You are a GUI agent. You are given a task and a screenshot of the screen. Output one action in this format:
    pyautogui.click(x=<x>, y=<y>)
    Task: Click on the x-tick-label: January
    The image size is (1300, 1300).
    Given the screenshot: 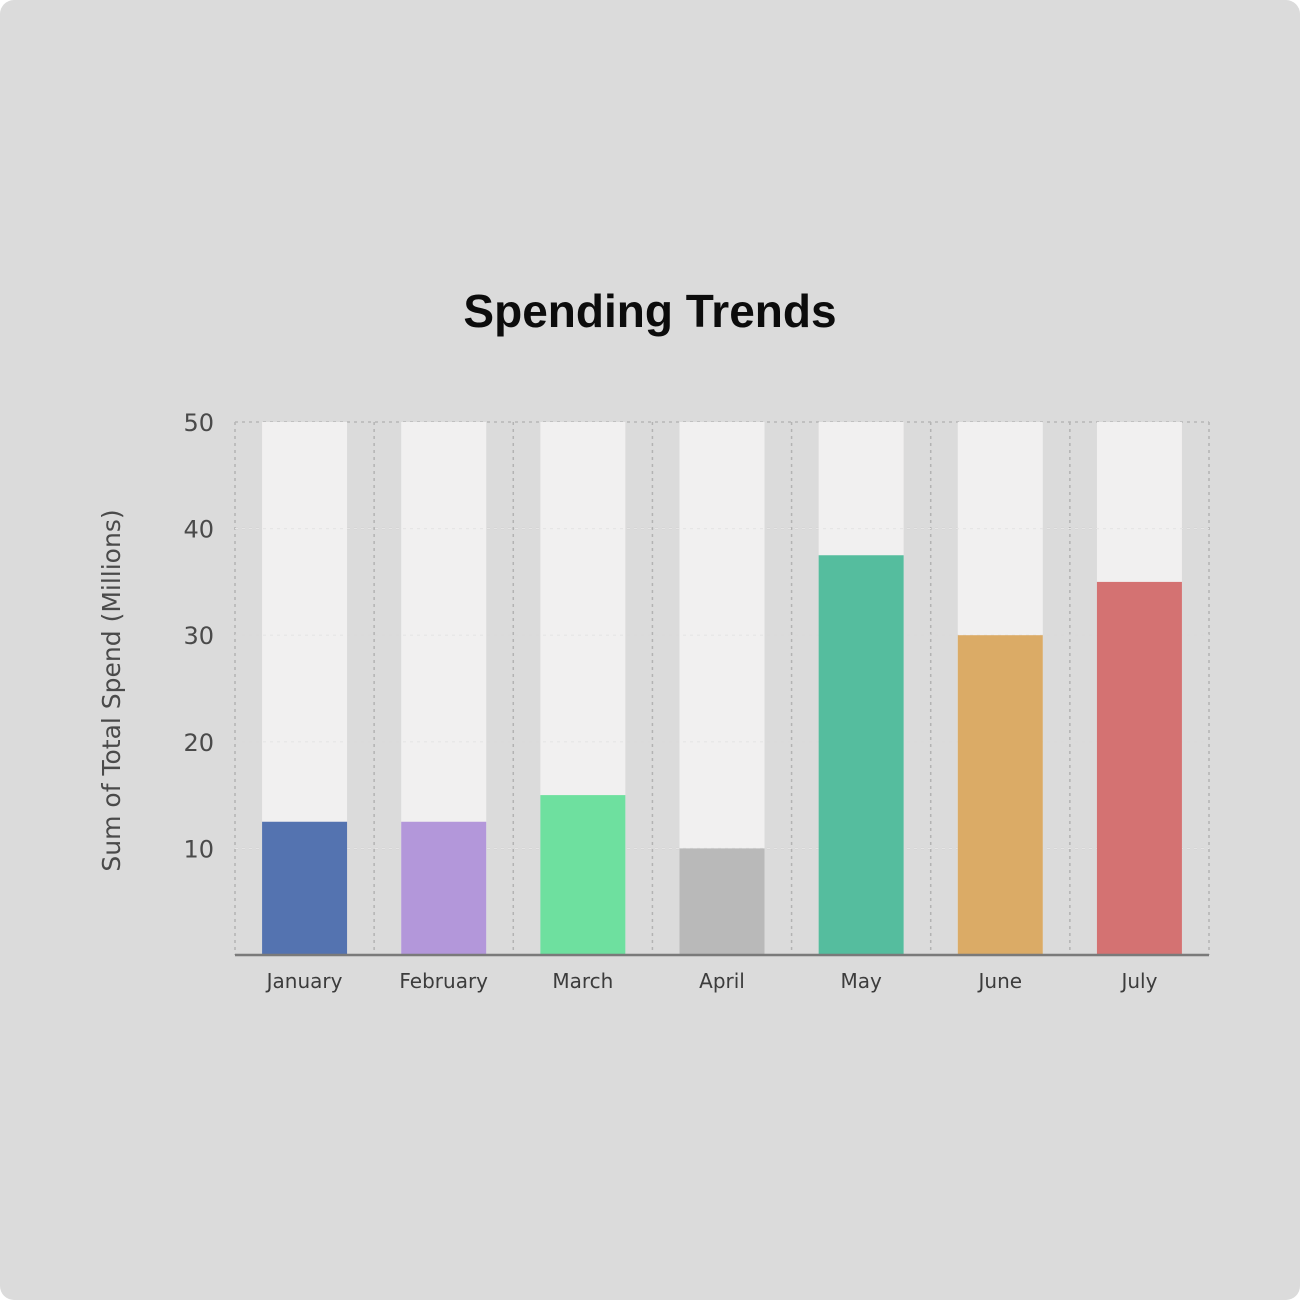 What is the action you would take?
    pyautogui.click(x=304, y=981)
    